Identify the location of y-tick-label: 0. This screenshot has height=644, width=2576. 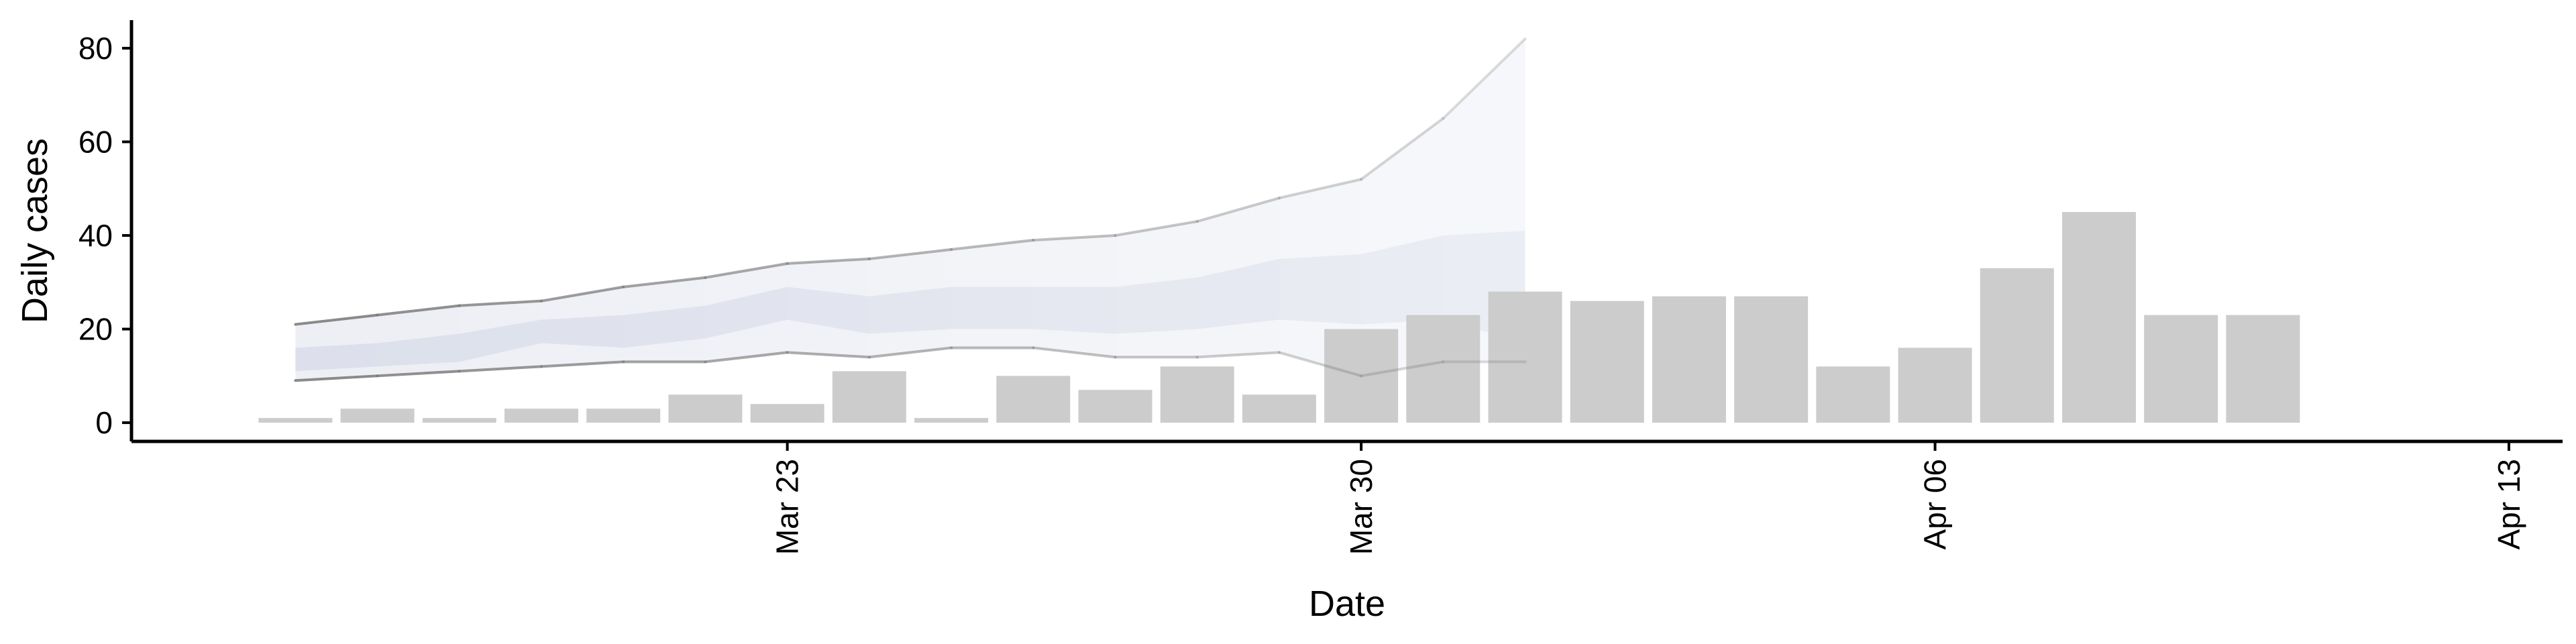
(104, 422).